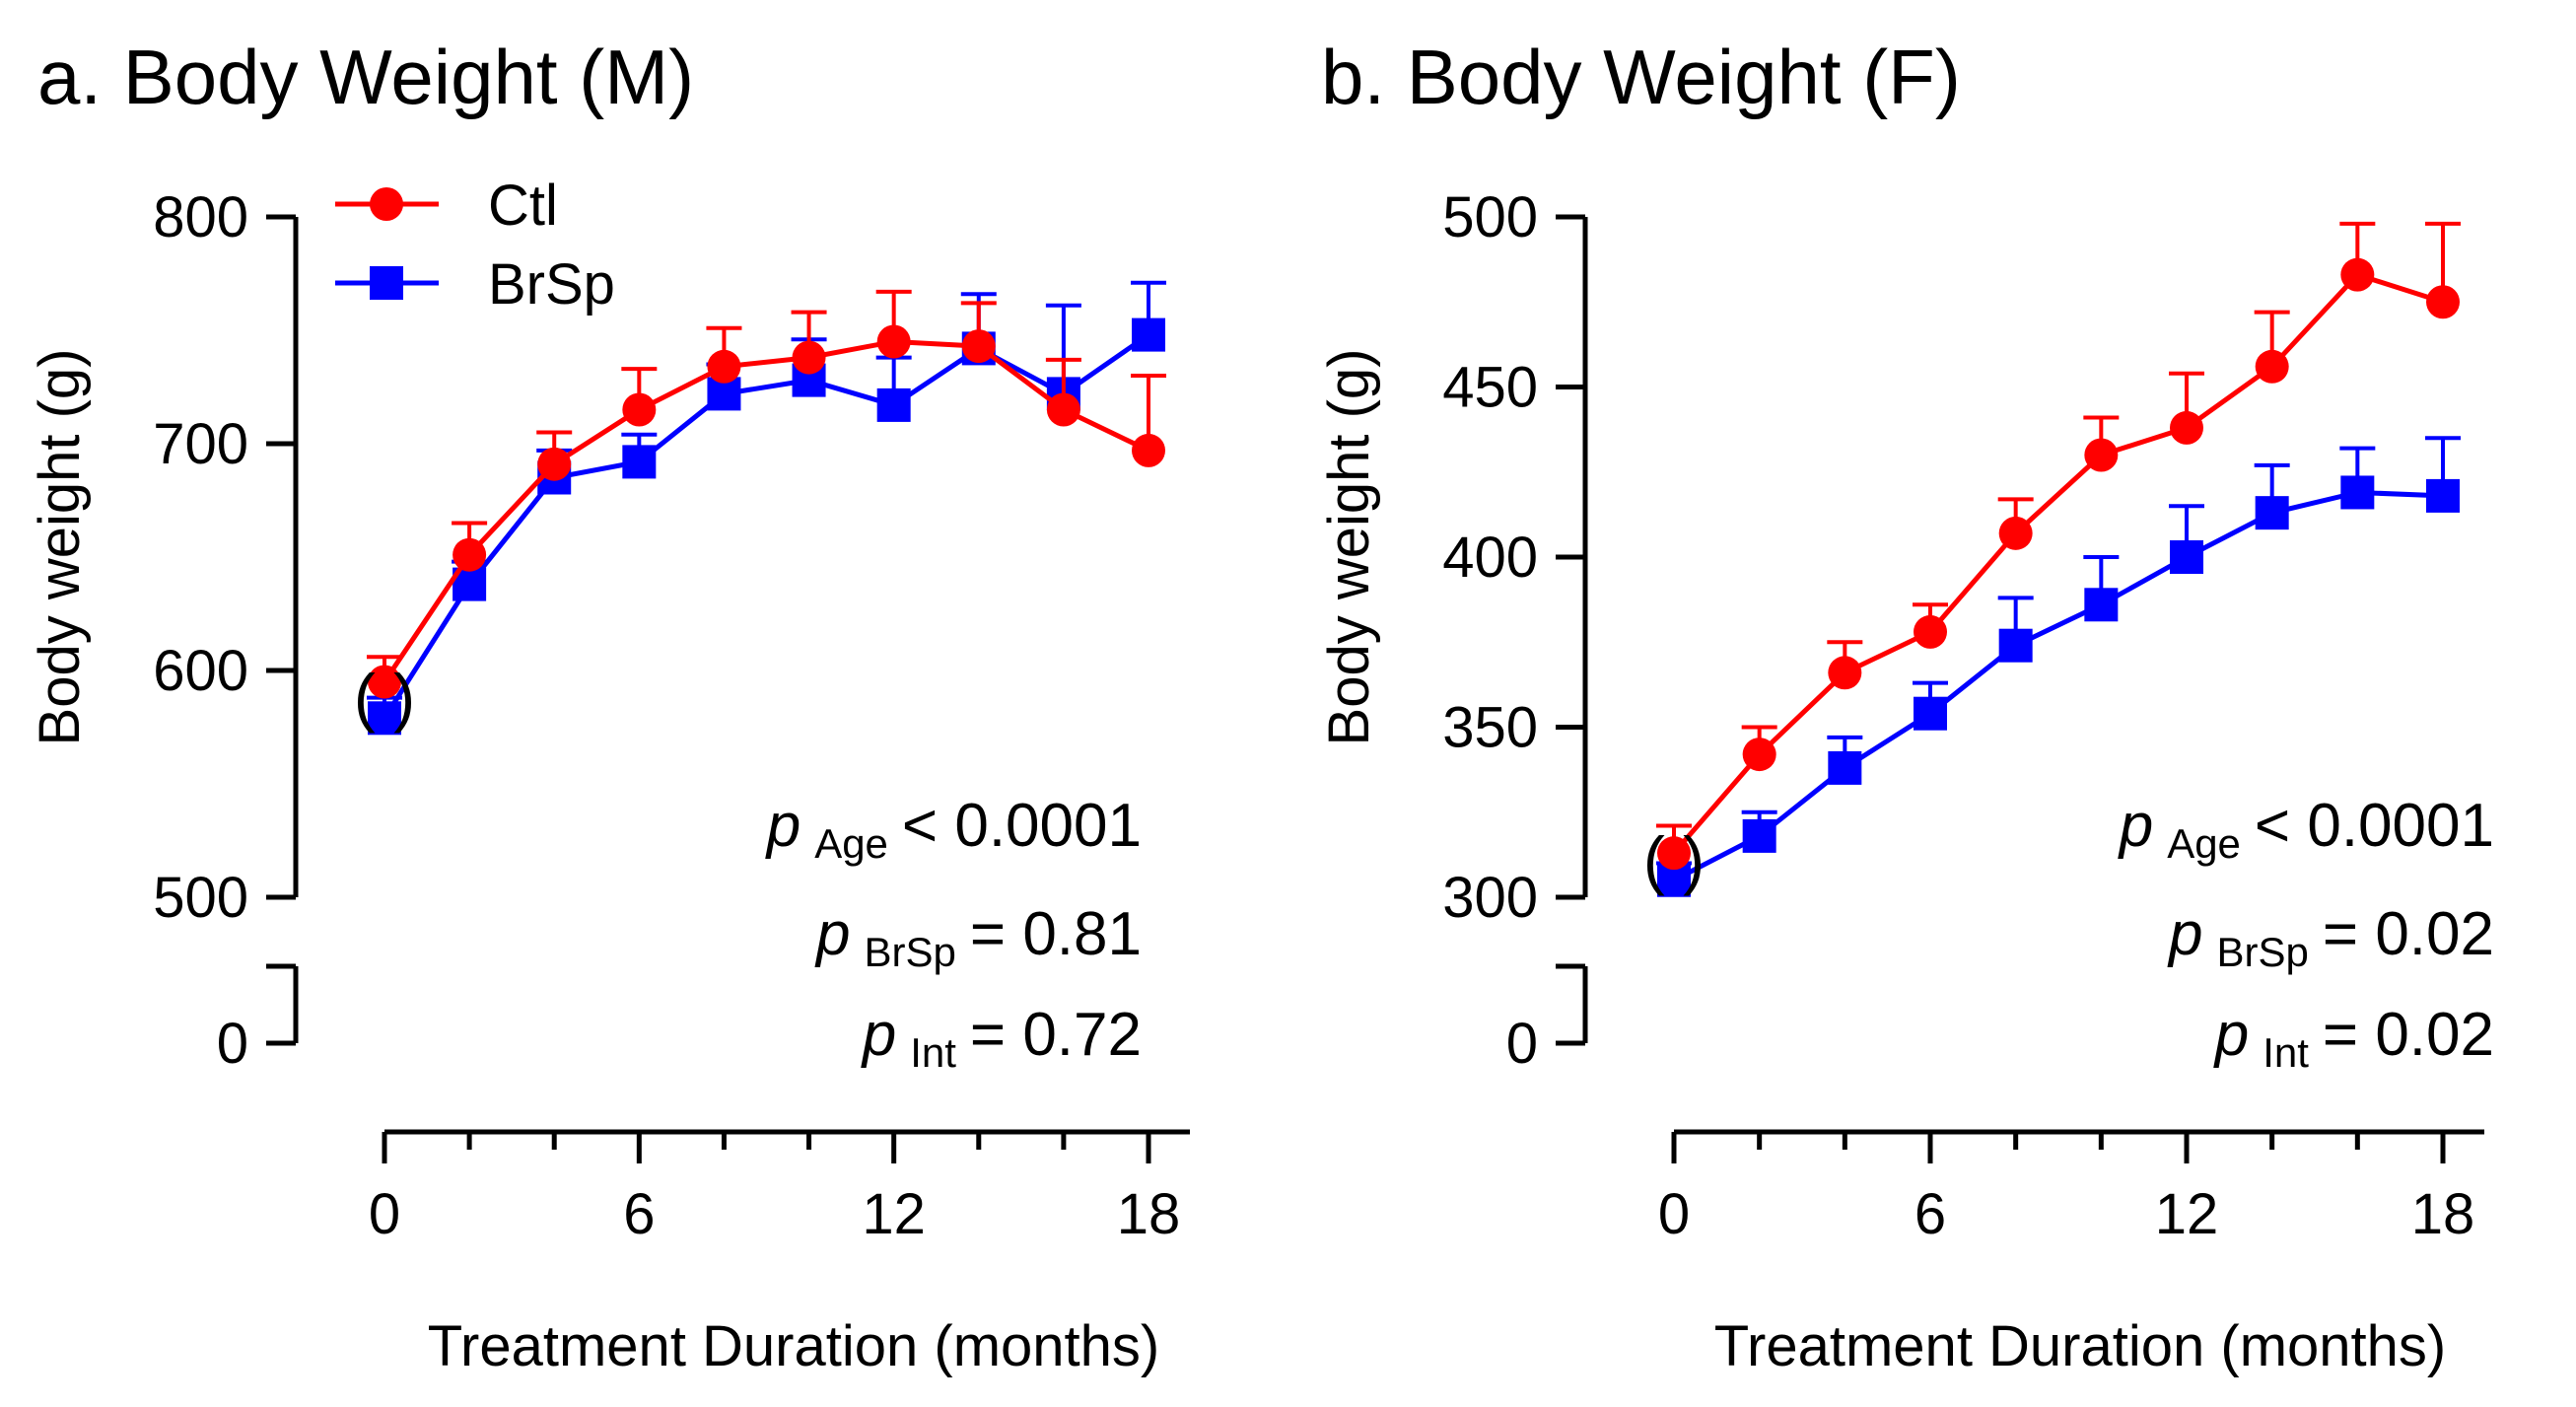  What do you see at coordinates (2353, 1038) in the screenshot?
I see `stat-int: p Int = 0.02` at bounding box center [2353, 1038].